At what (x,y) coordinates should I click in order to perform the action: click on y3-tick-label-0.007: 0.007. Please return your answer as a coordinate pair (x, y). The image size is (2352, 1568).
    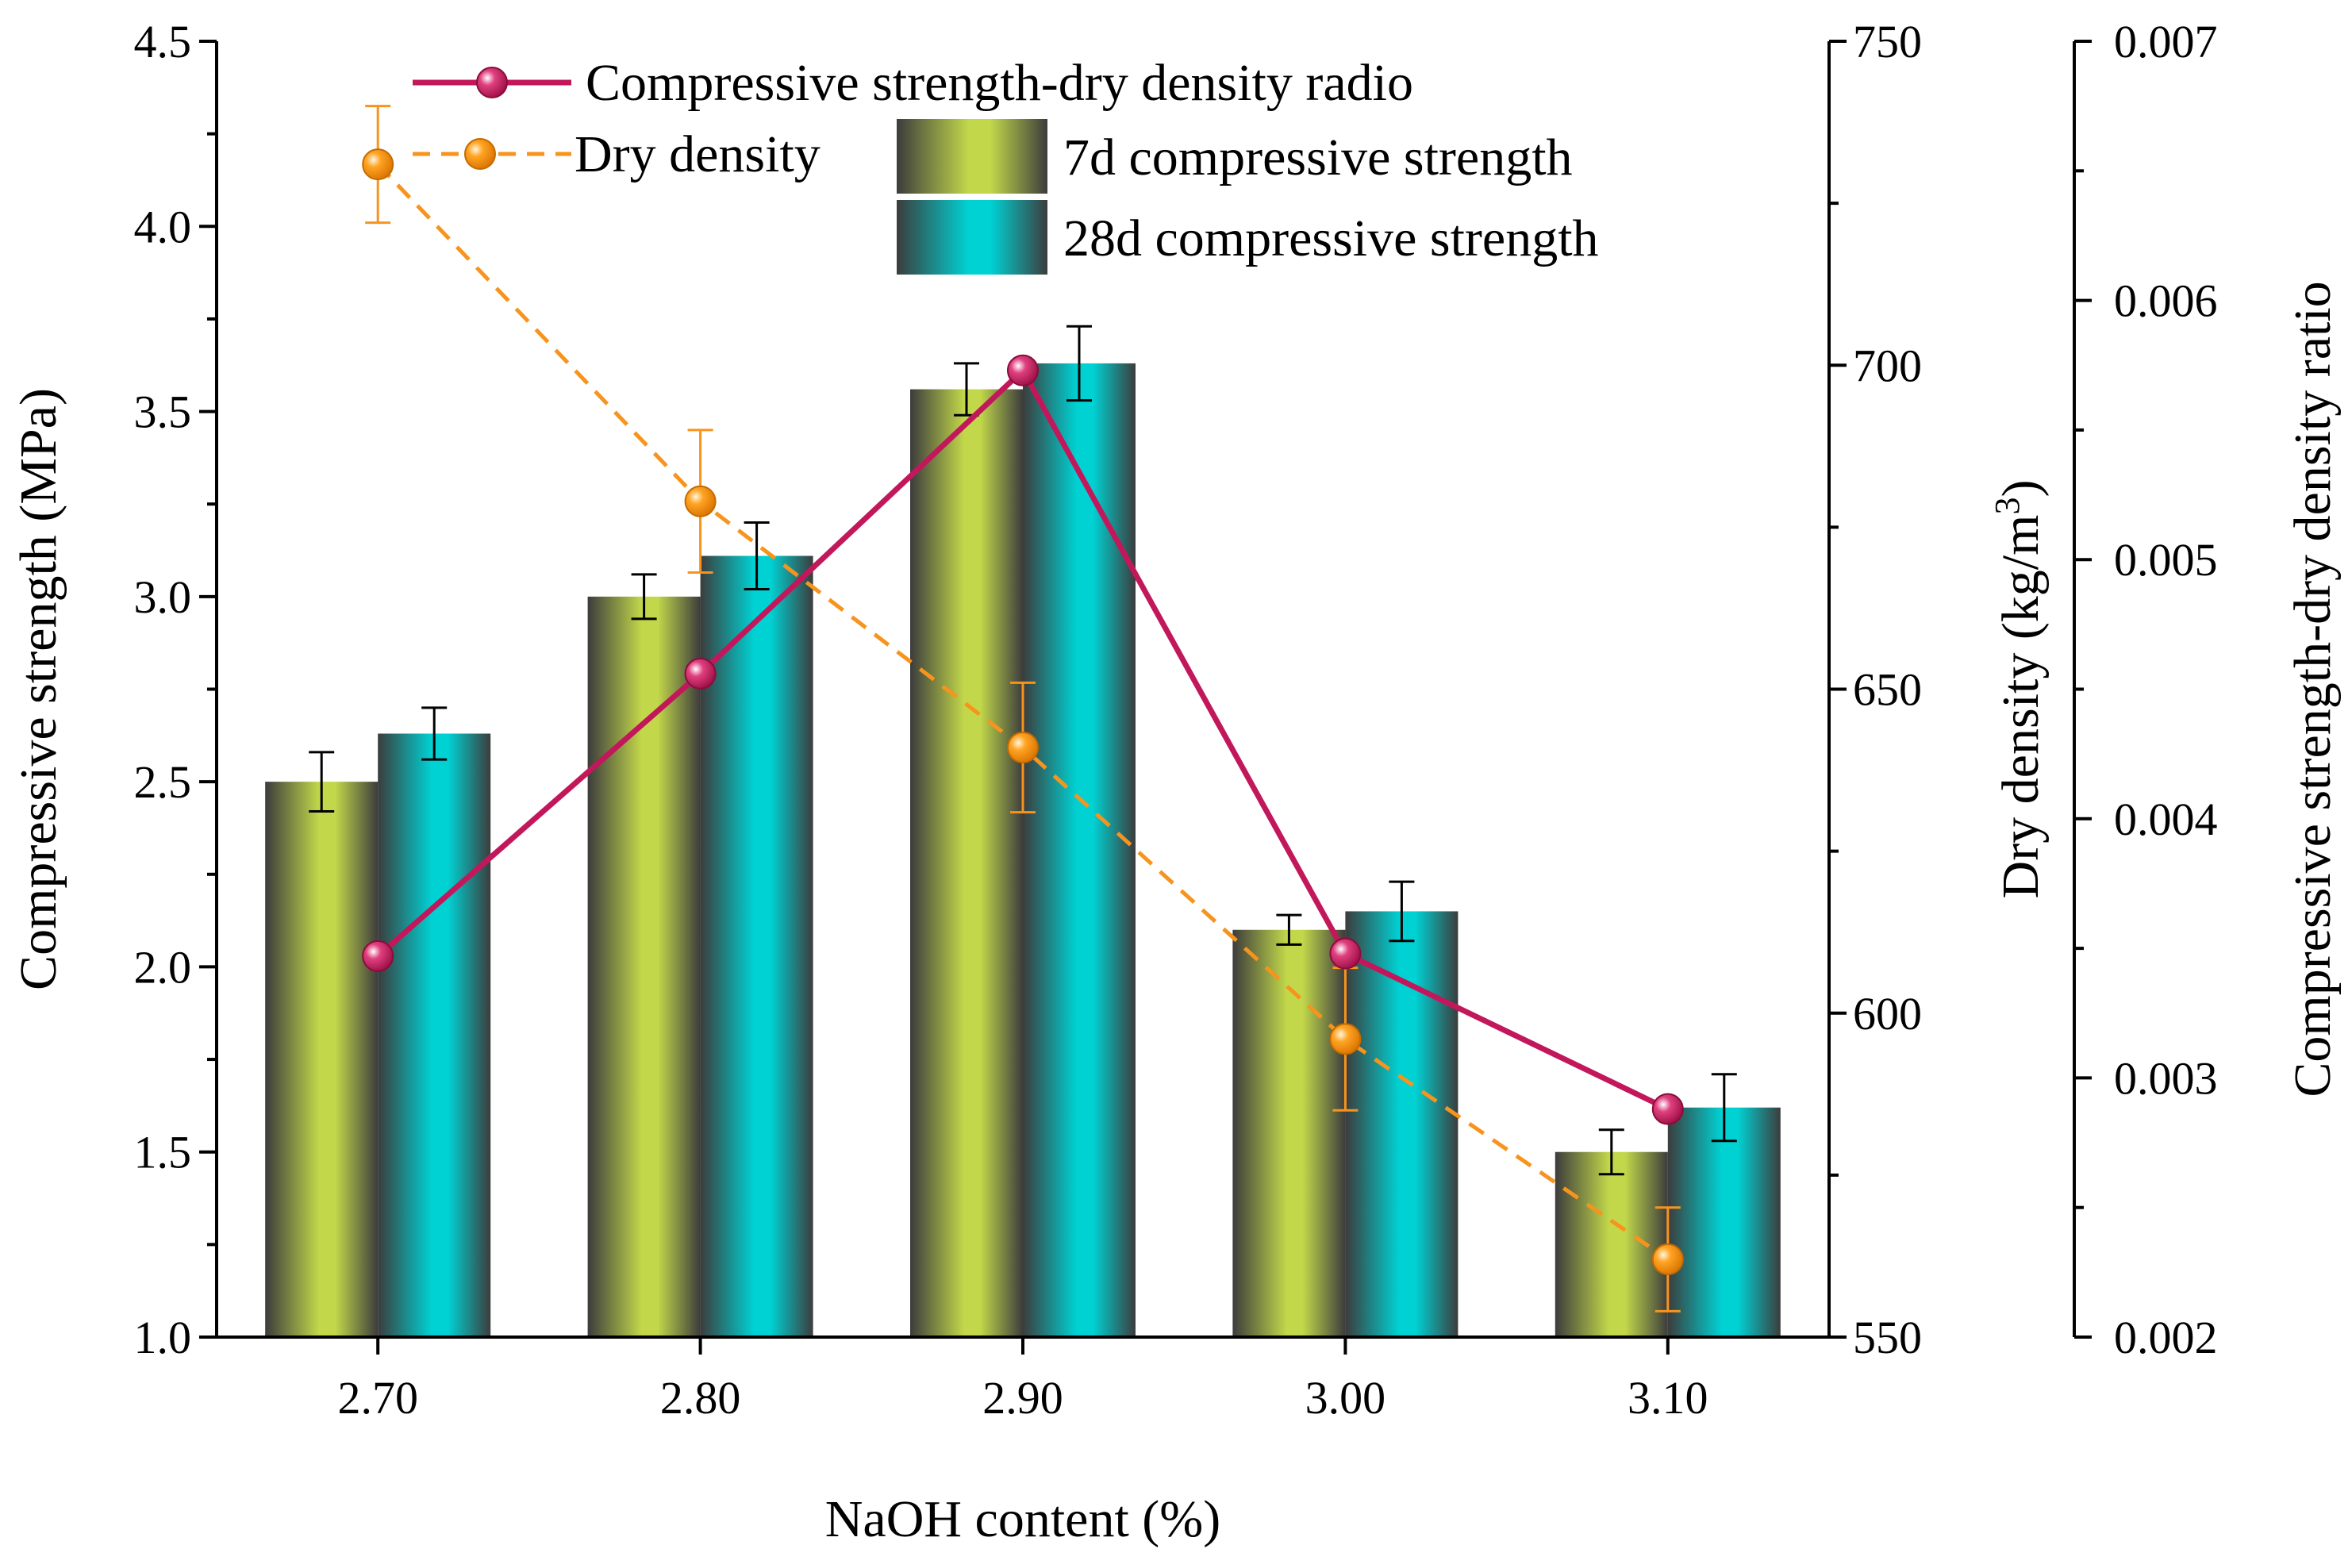
    Looking at the image, I should click on (2166, 41).